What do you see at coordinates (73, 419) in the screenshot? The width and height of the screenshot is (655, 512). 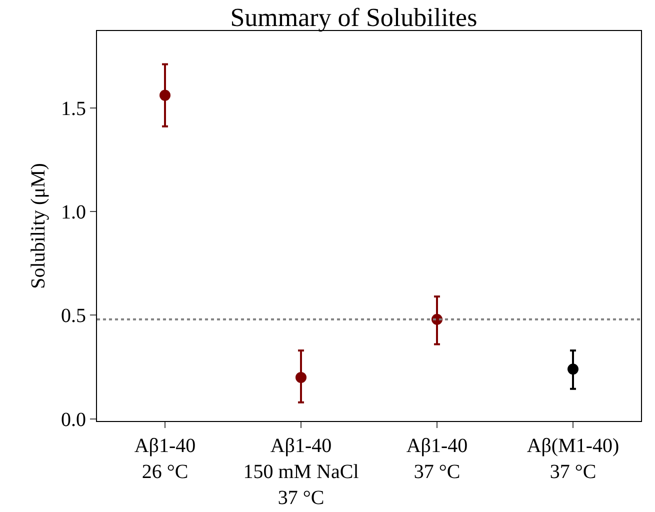 I see `y-tick-label: 0.0` at bounding box center [73, 419].